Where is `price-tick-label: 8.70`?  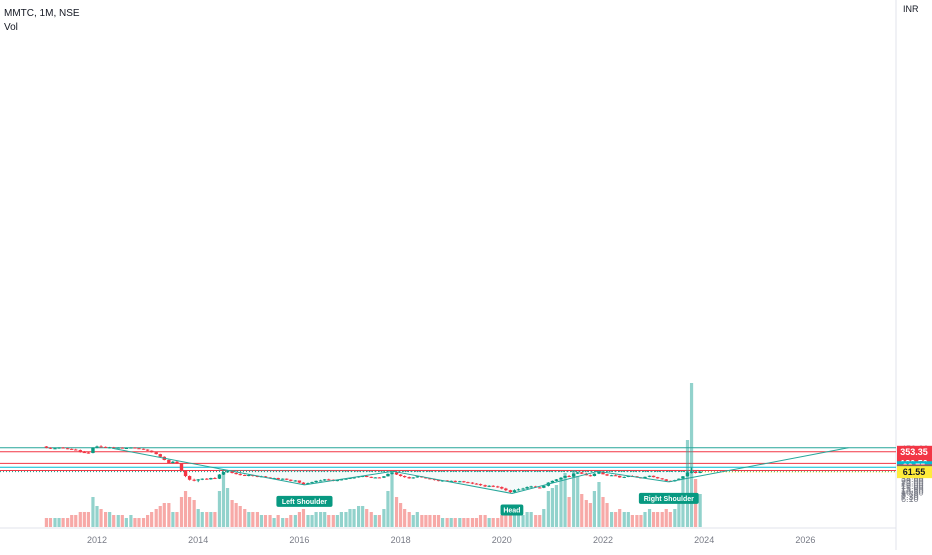 price-tick-label: 8.70 is located at coordinates (910, 495).